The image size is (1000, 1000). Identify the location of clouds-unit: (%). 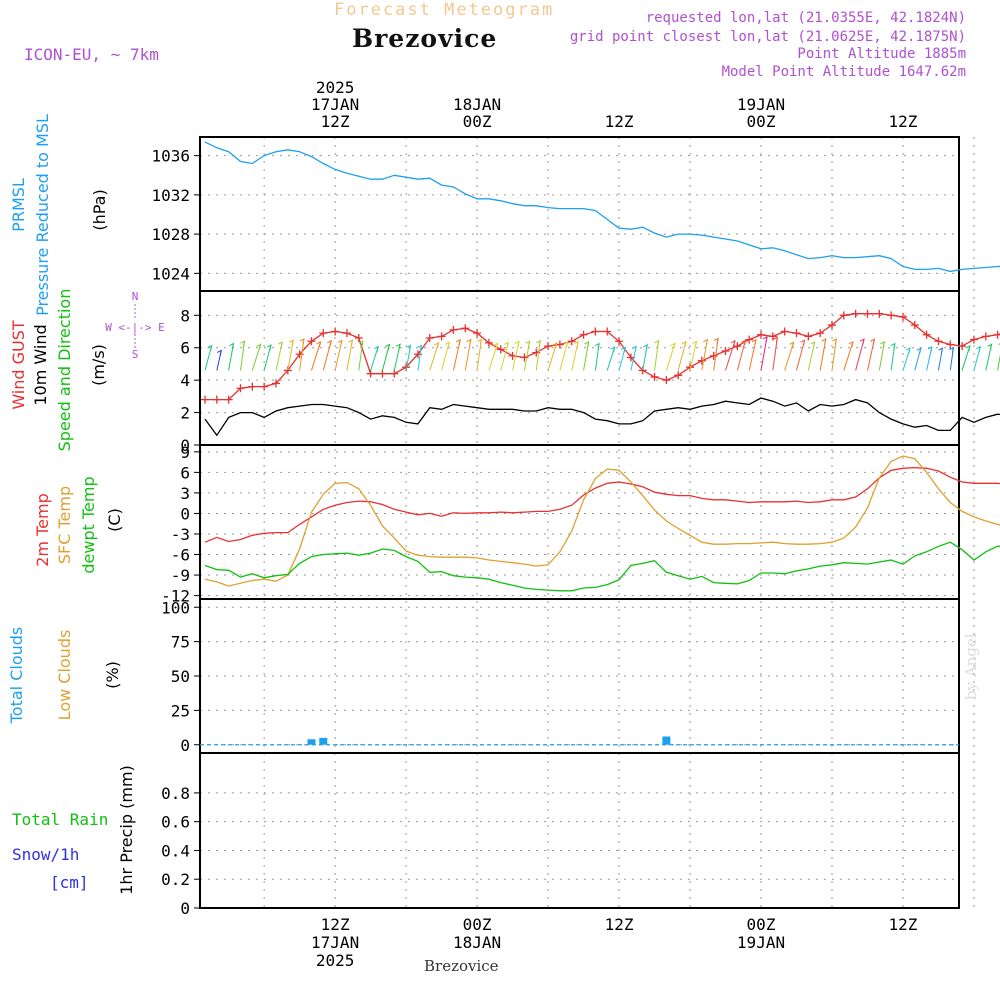
(112, 675).